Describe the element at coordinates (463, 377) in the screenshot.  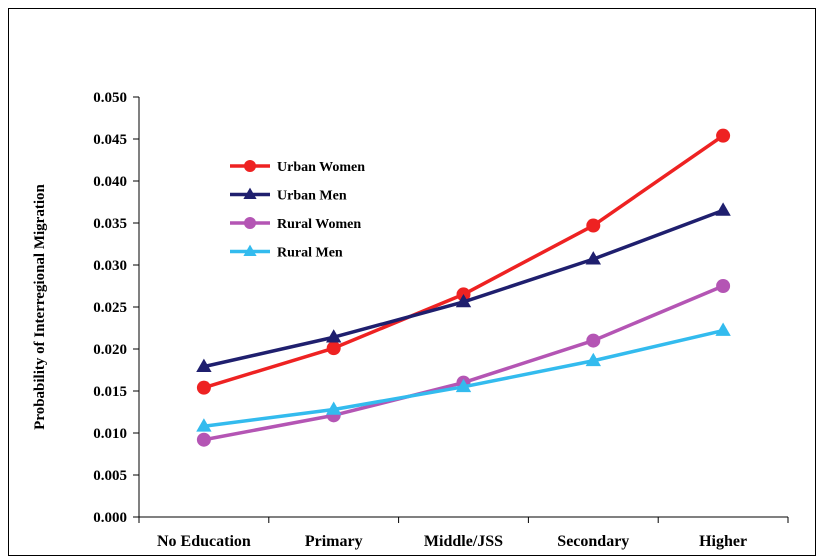
I see `series-rural-men` at that location.